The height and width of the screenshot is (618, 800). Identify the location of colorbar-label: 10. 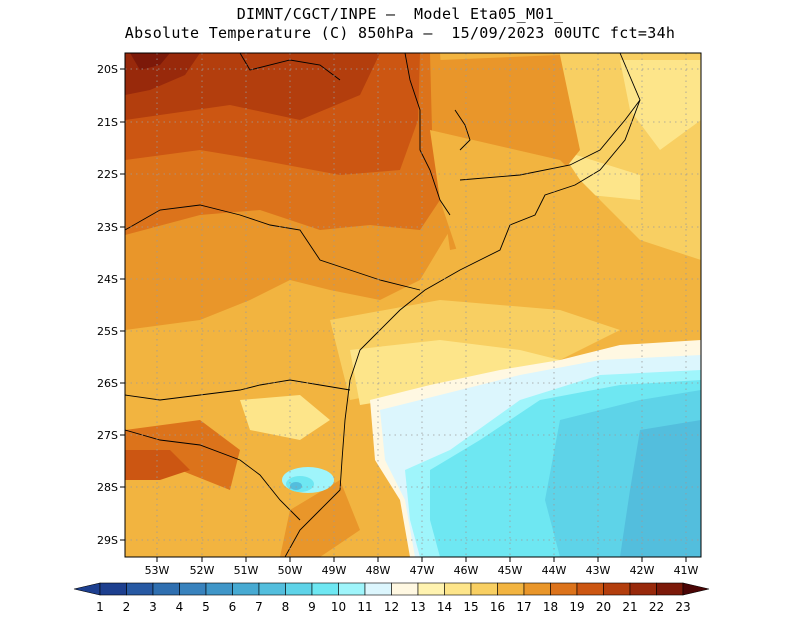
(338, 607).